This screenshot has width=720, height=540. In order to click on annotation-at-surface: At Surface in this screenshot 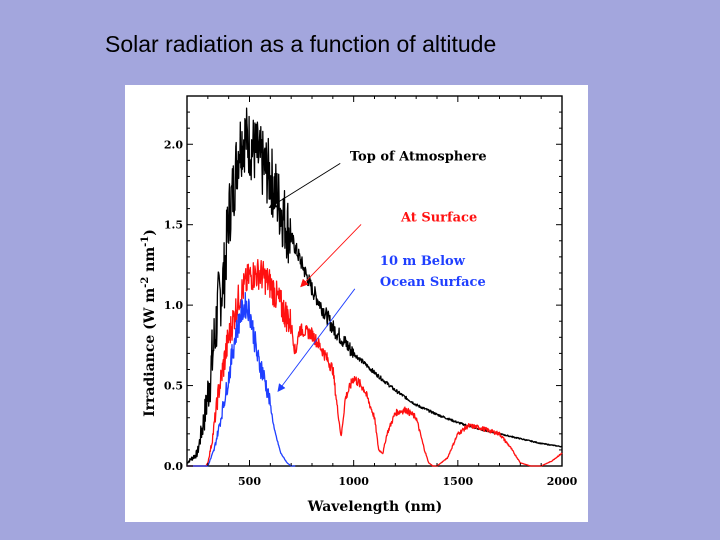, I will do `click(438, 217)`.